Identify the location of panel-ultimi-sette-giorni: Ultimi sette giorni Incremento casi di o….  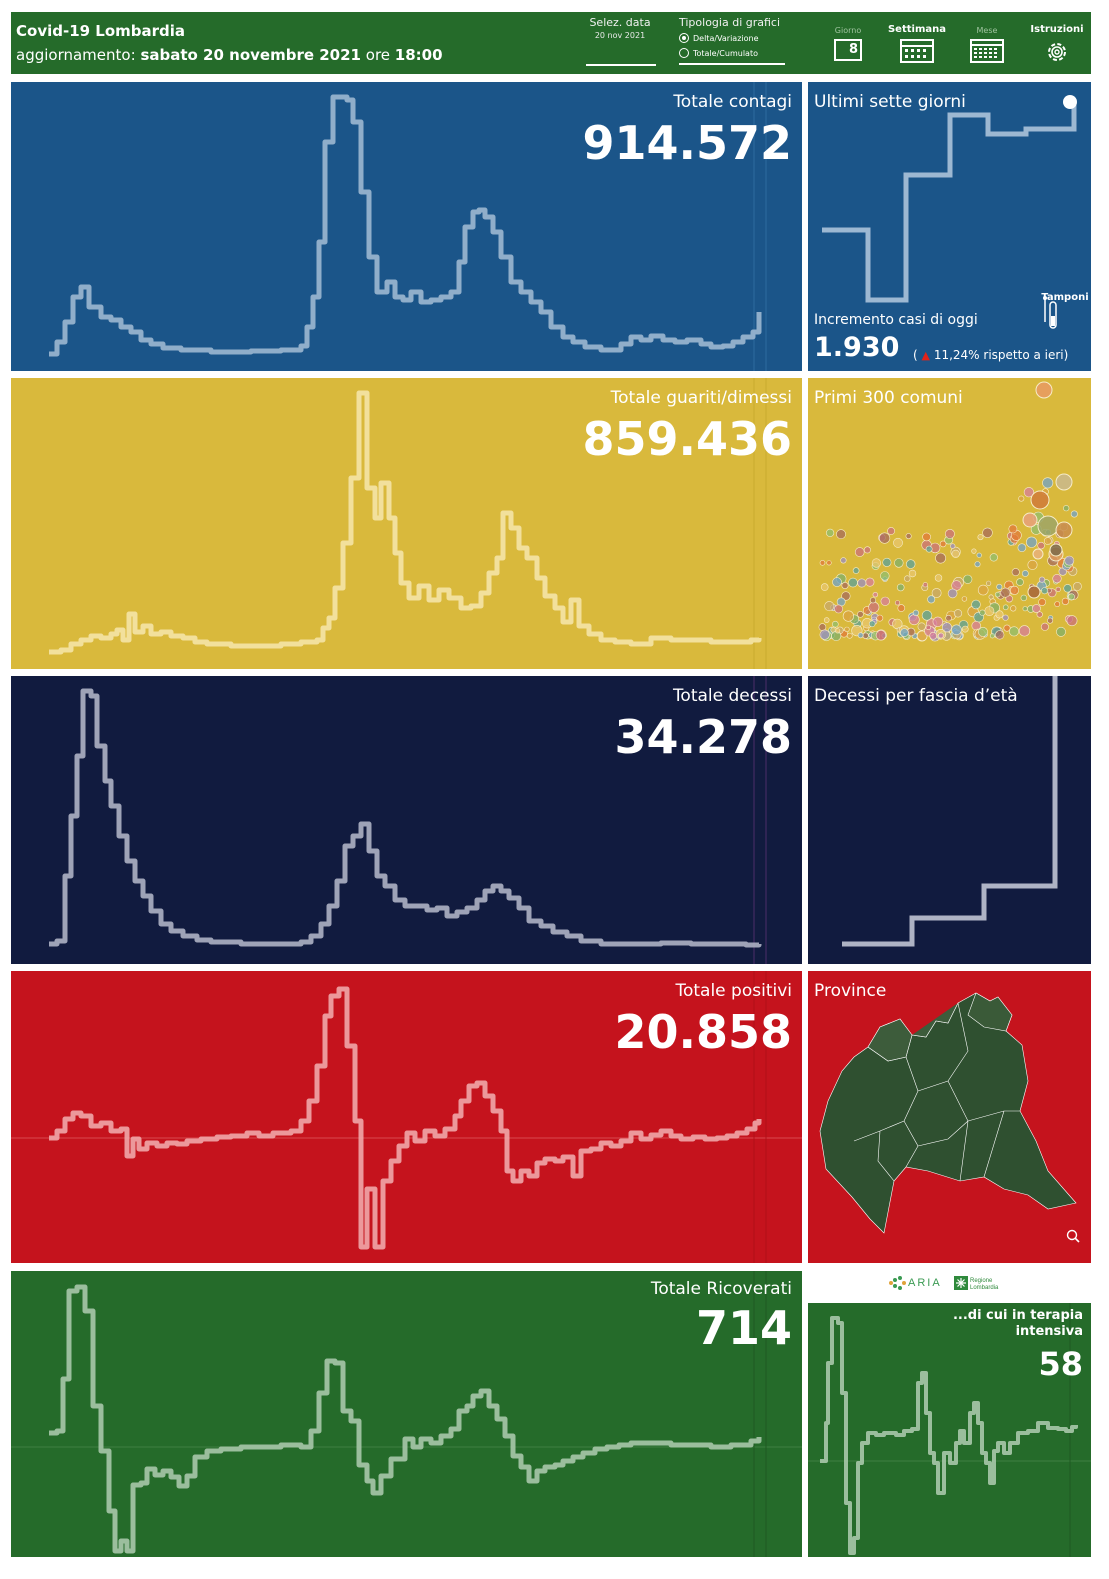
(949, 226).